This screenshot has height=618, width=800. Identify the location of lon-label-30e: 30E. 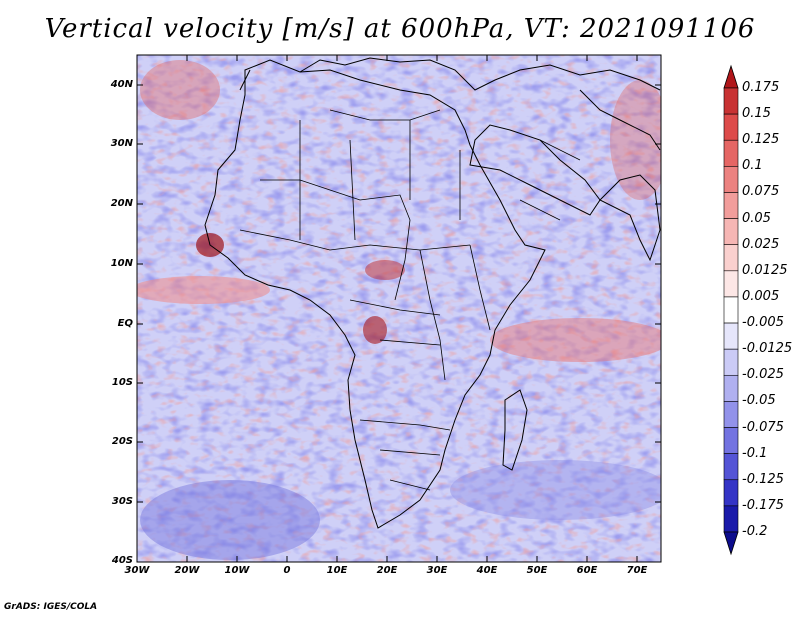
(437, 570).